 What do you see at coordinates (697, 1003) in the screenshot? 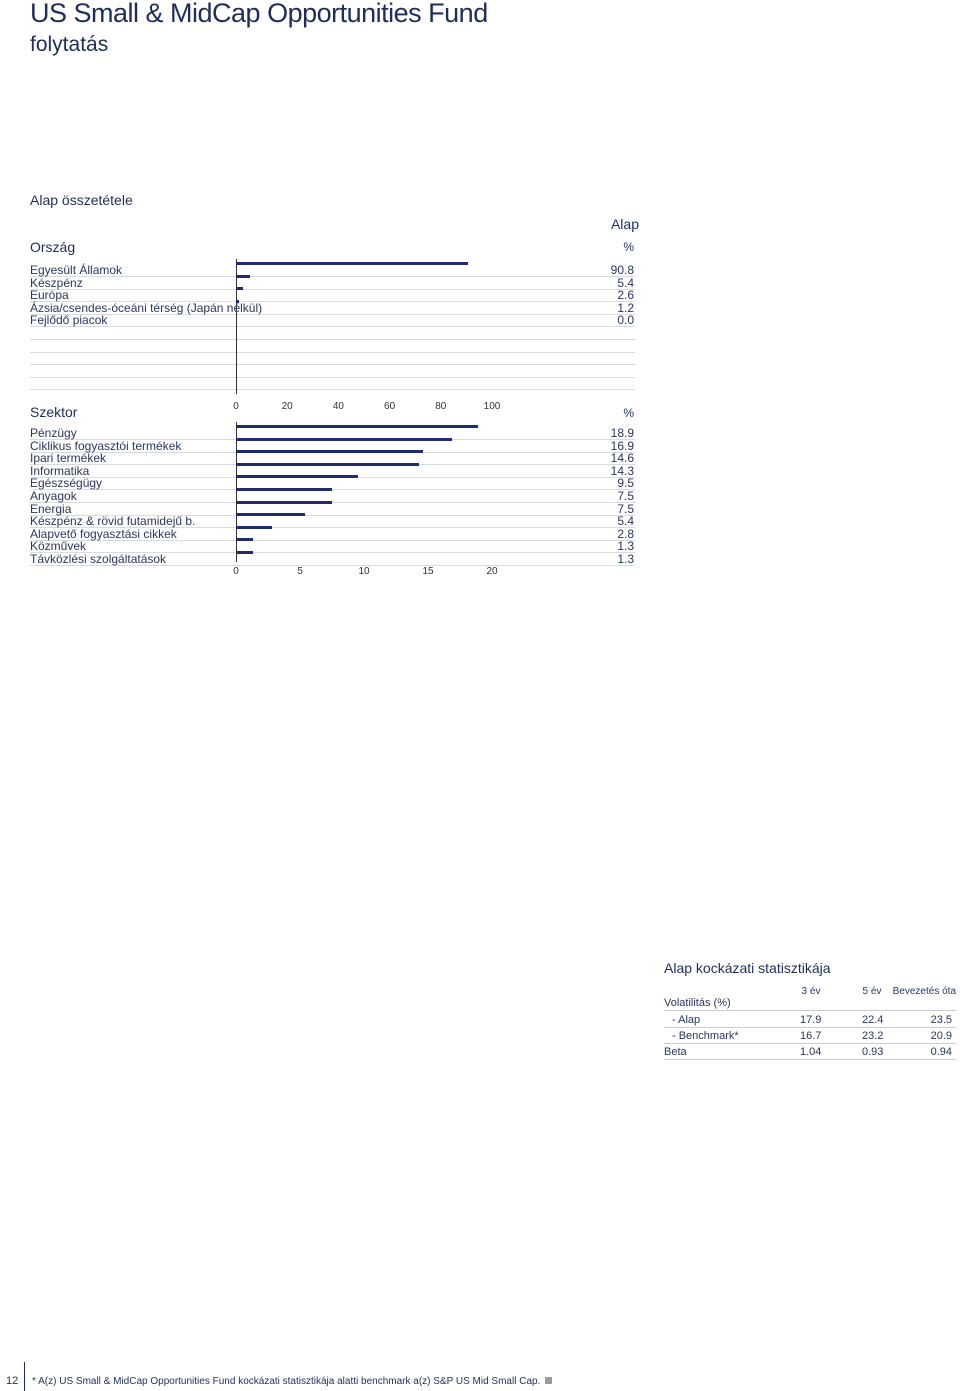
I see `volatility-label: Volatilitás (%)` at bounding box center [697, 1003].